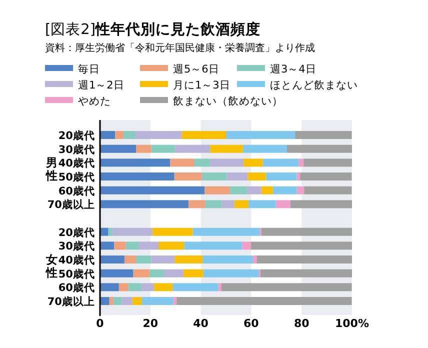  I want to click on y-tick-label: 70歳以上, so click(71, 205).